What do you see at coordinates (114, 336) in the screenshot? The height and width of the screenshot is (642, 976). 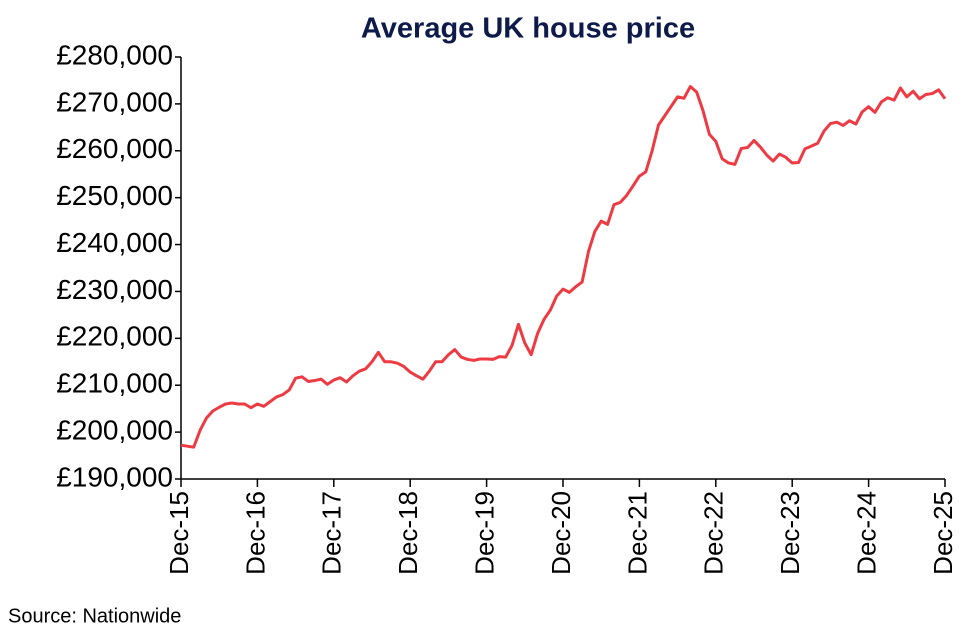 I see `y-tick-label: £220,000` at bounding box center [114, 336].